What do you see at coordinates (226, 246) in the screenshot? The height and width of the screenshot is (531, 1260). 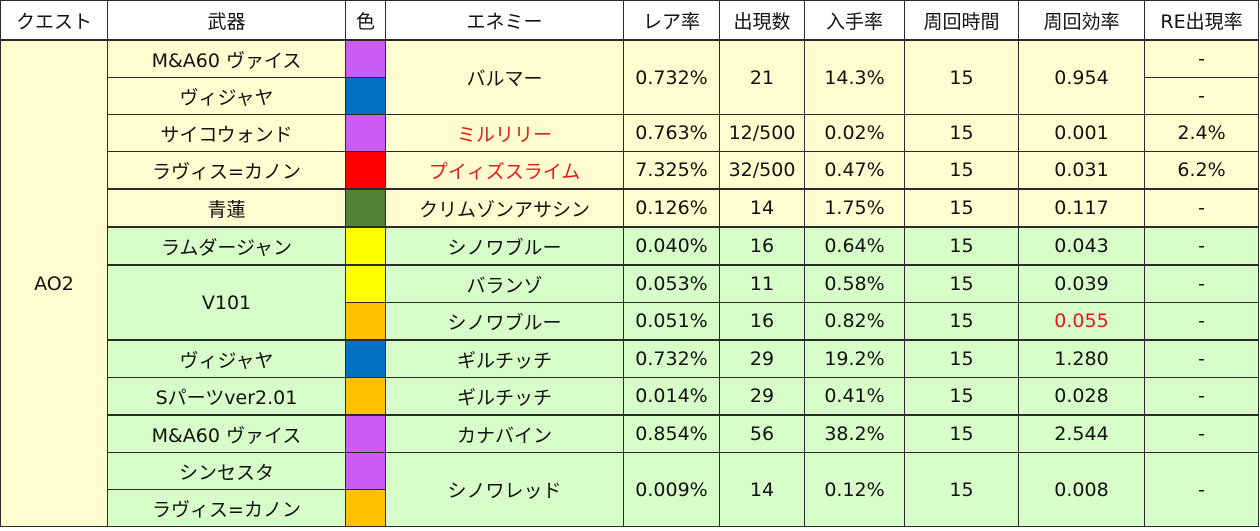 I see `weapon-cell: ラムダージャン` at bounding box center [226, 246].